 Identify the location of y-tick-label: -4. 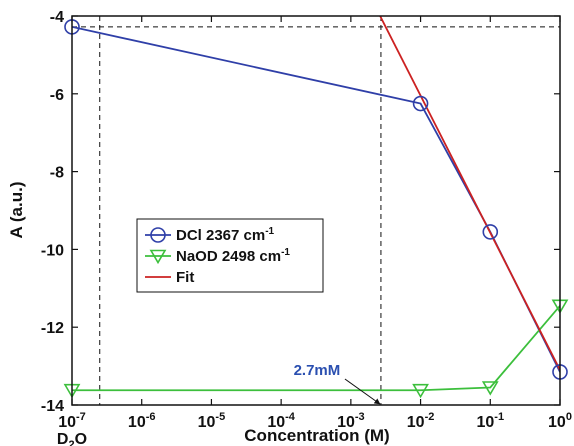
(57, 17).